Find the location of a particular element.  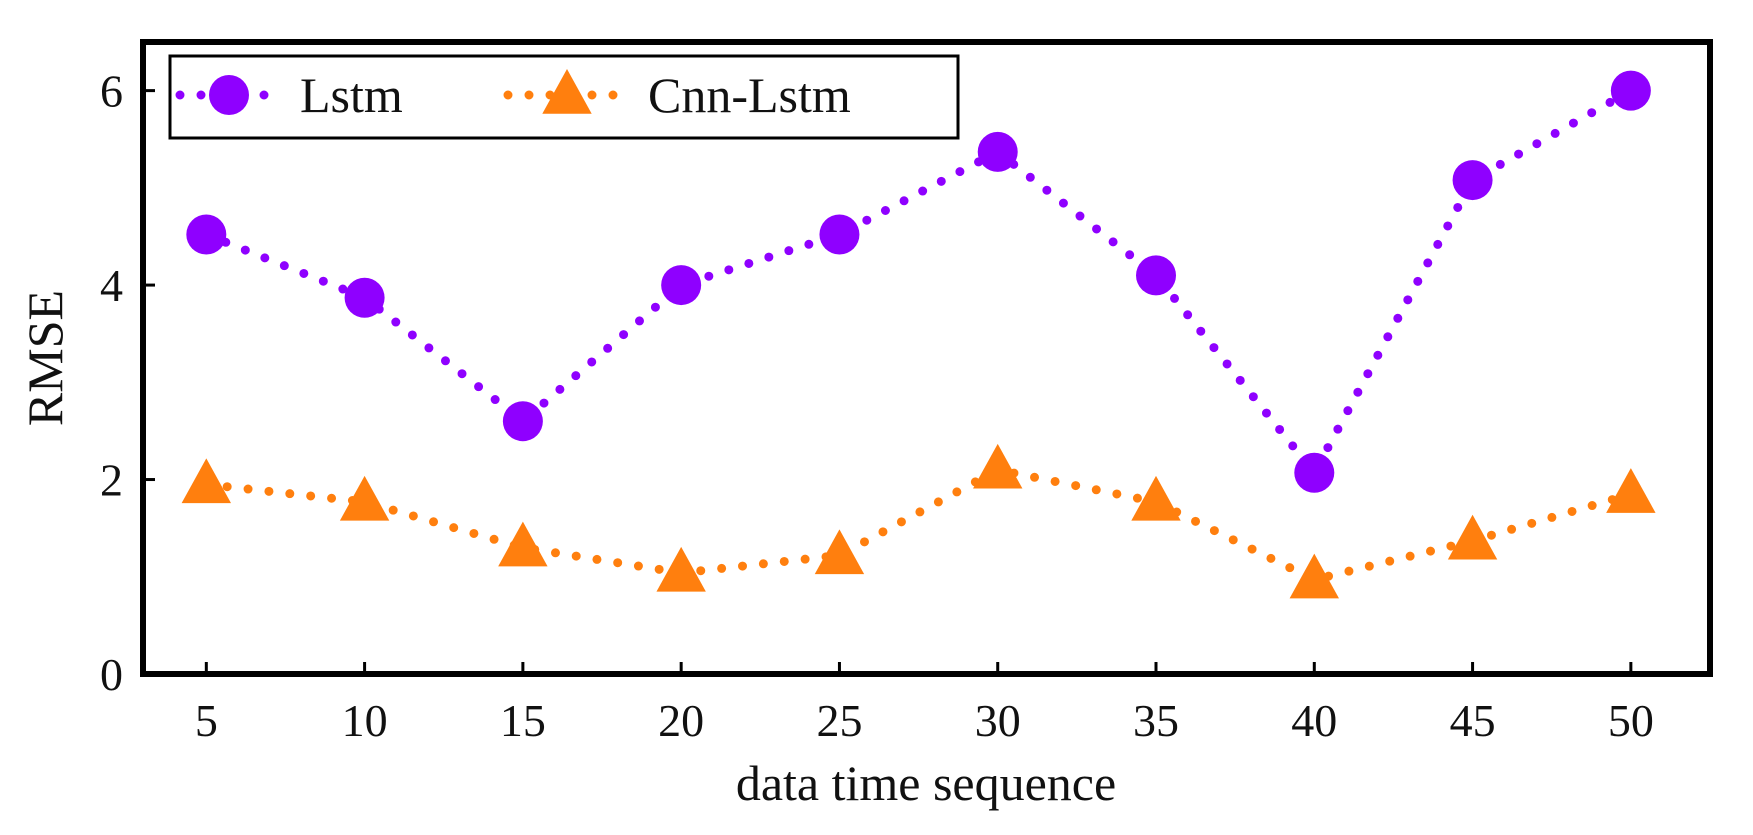

x-tick-label: 45 is located at coordinates (1473, 720).